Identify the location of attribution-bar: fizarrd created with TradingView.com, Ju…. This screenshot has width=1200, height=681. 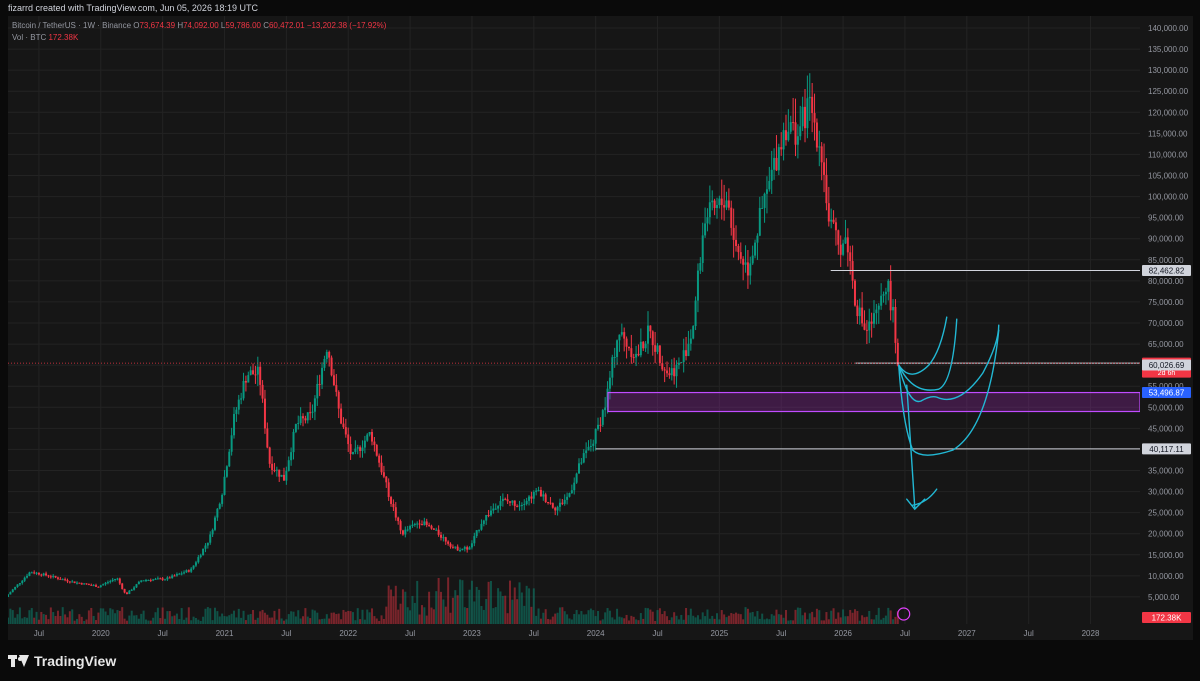
(600, 8).